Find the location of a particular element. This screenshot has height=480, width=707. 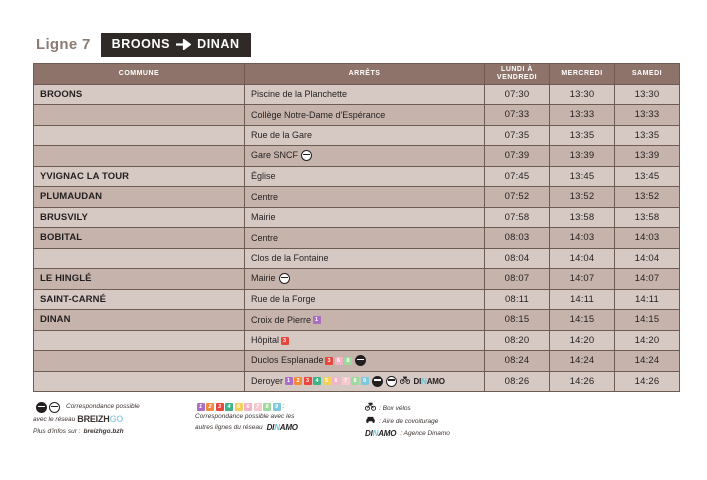

breizhgo-circle-dark-icon is located at coordinates (361, 361).